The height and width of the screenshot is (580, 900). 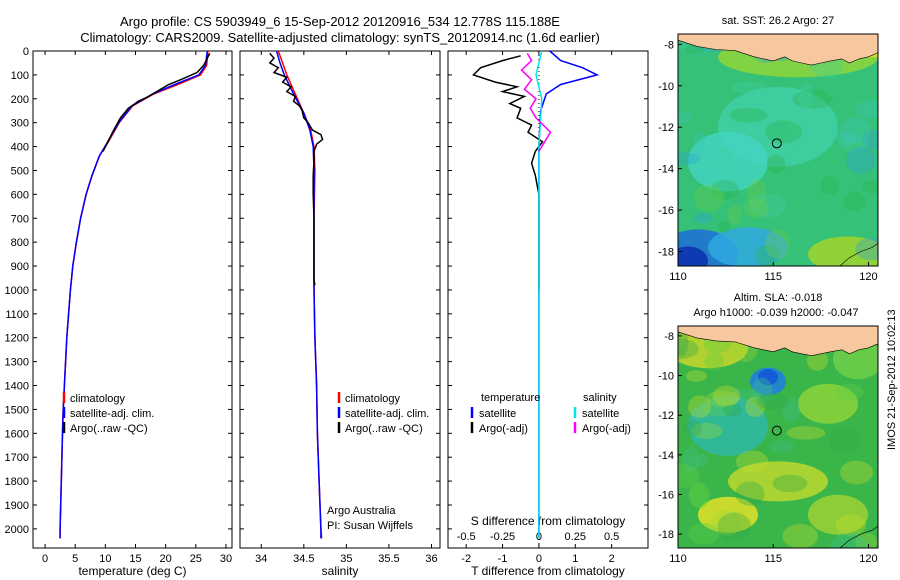 What do you see at coordinates (226, 559) in the screenshot?
I see `x-tick-label: 30` at bounding box center [226, 559].